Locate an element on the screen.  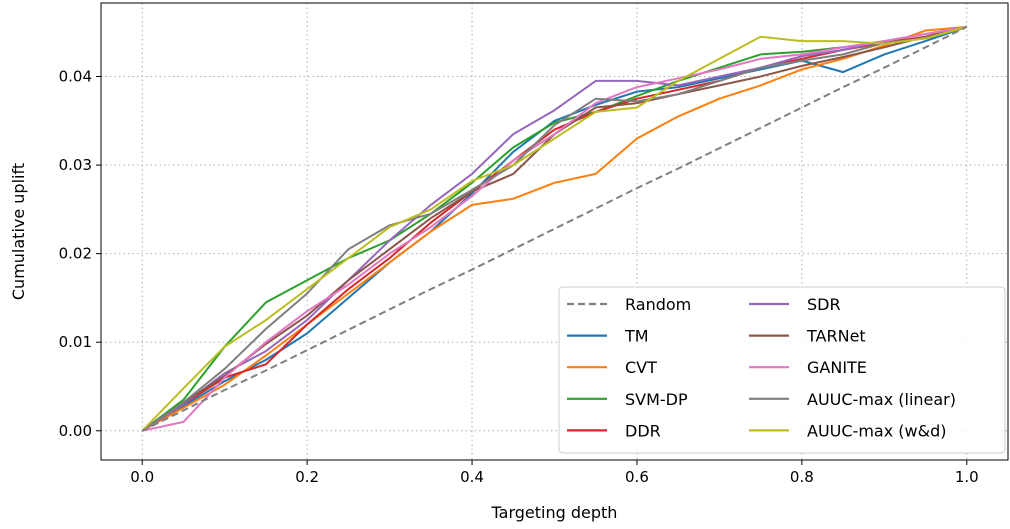
x-tick-label: 1.0 is located at coordinates (967, 477).